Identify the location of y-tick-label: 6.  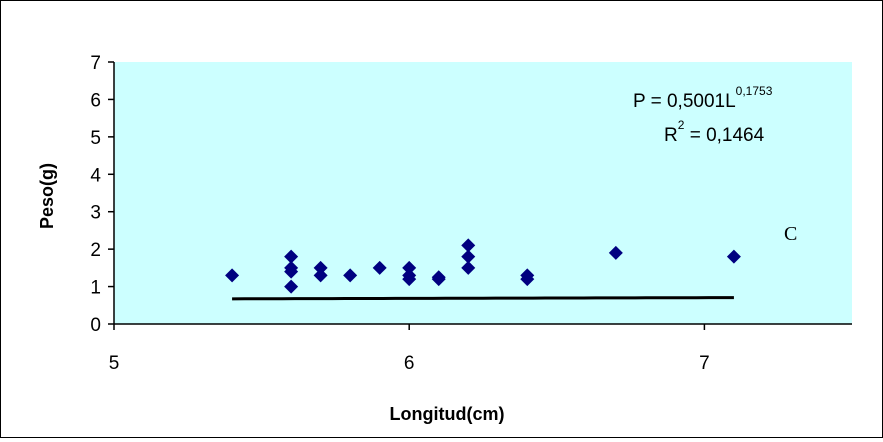
(95, 100).